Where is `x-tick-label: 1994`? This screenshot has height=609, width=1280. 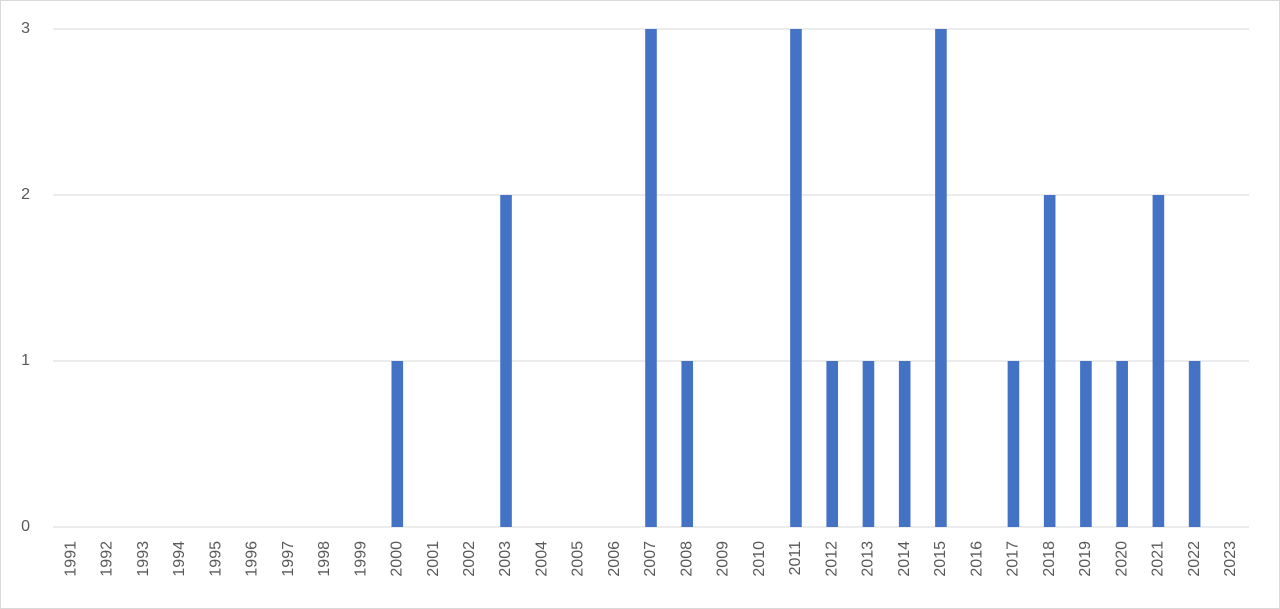
x-tick-label: 1994 is located at coordinates (179, 559).